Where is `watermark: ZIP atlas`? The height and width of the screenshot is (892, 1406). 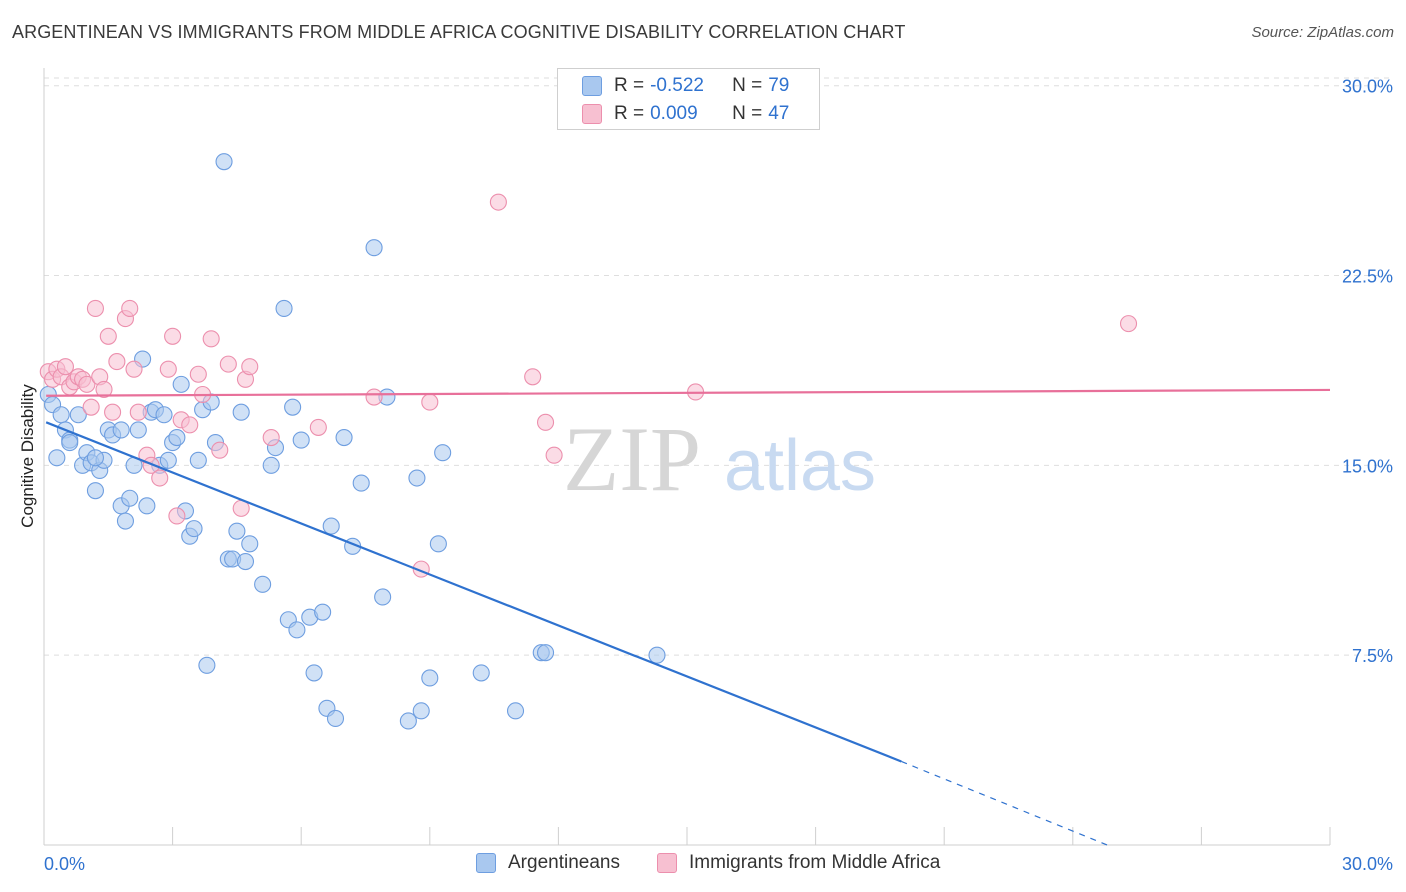
watermark: ZIP atlas is located at coordinates (719, 459).